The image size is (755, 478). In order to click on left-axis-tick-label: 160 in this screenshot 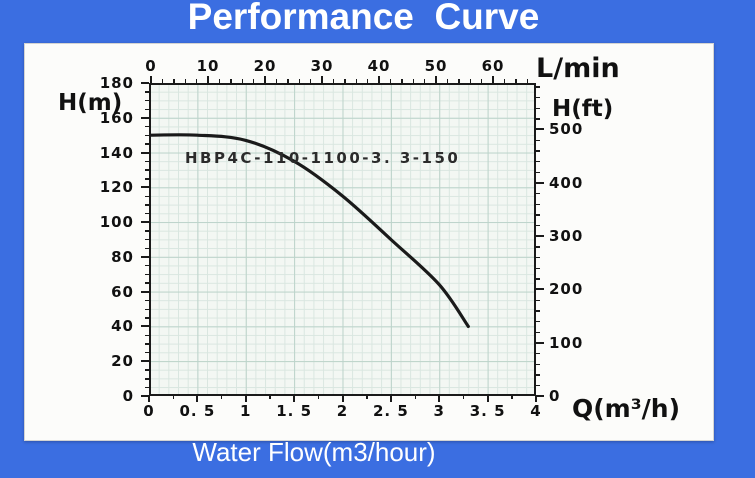, I will do `click(116, 117)`.